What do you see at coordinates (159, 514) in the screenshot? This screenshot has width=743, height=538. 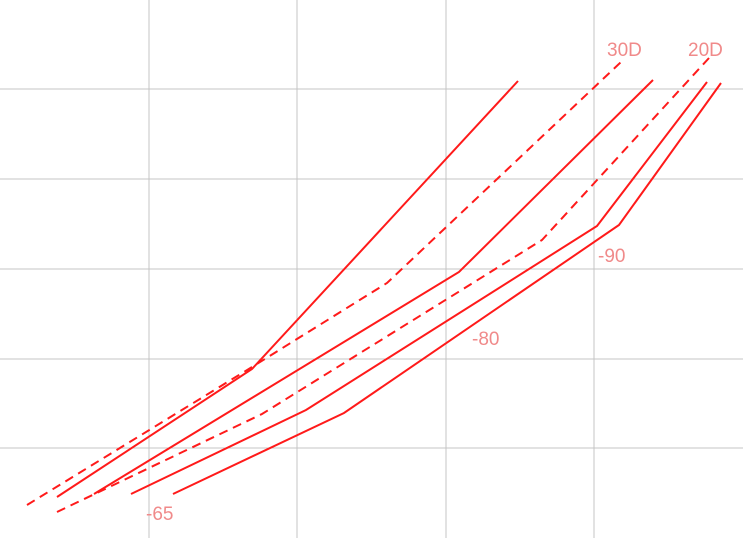 I see `annotation-label-5: -65` at bounding box center [159, 514].